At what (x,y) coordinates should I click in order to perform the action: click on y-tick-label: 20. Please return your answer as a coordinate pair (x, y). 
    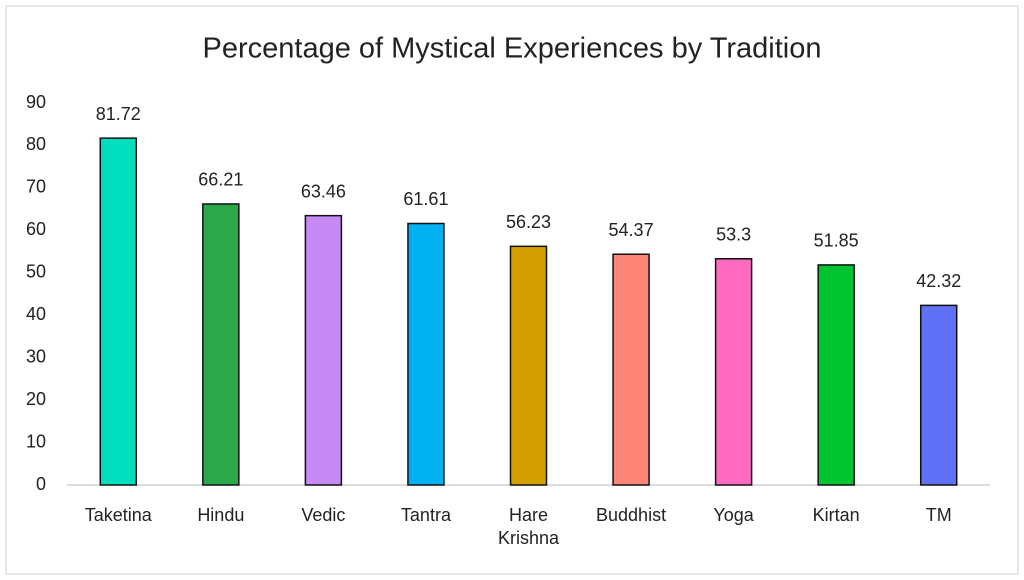
    Looking at the image, I should click on (36, 399).